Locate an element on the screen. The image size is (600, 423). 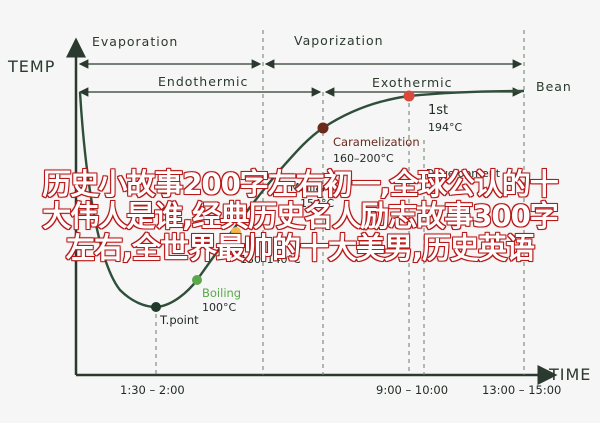
mid-marker is located at coordinates (236, 232).